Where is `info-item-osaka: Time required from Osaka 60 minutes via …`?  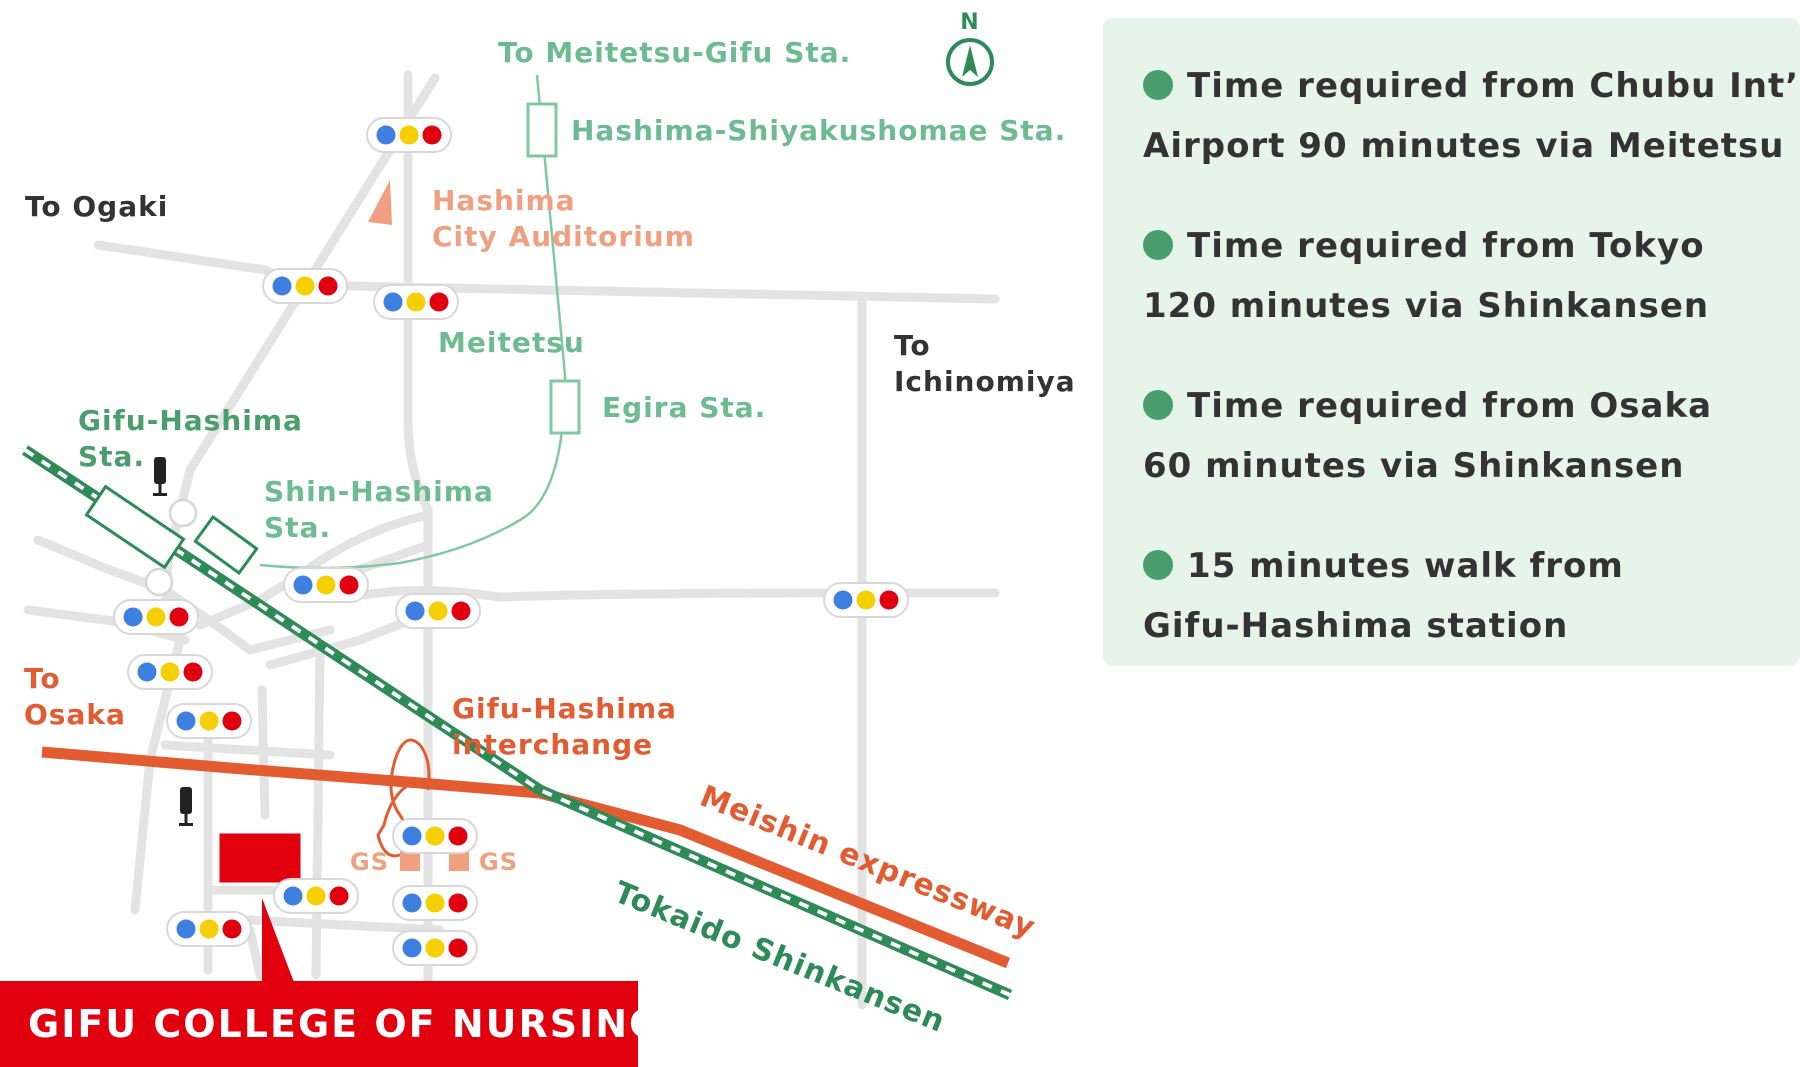 info-item-osaka: Time required from Osaka 60 minutes via … is located at coordinates (1459, 436).